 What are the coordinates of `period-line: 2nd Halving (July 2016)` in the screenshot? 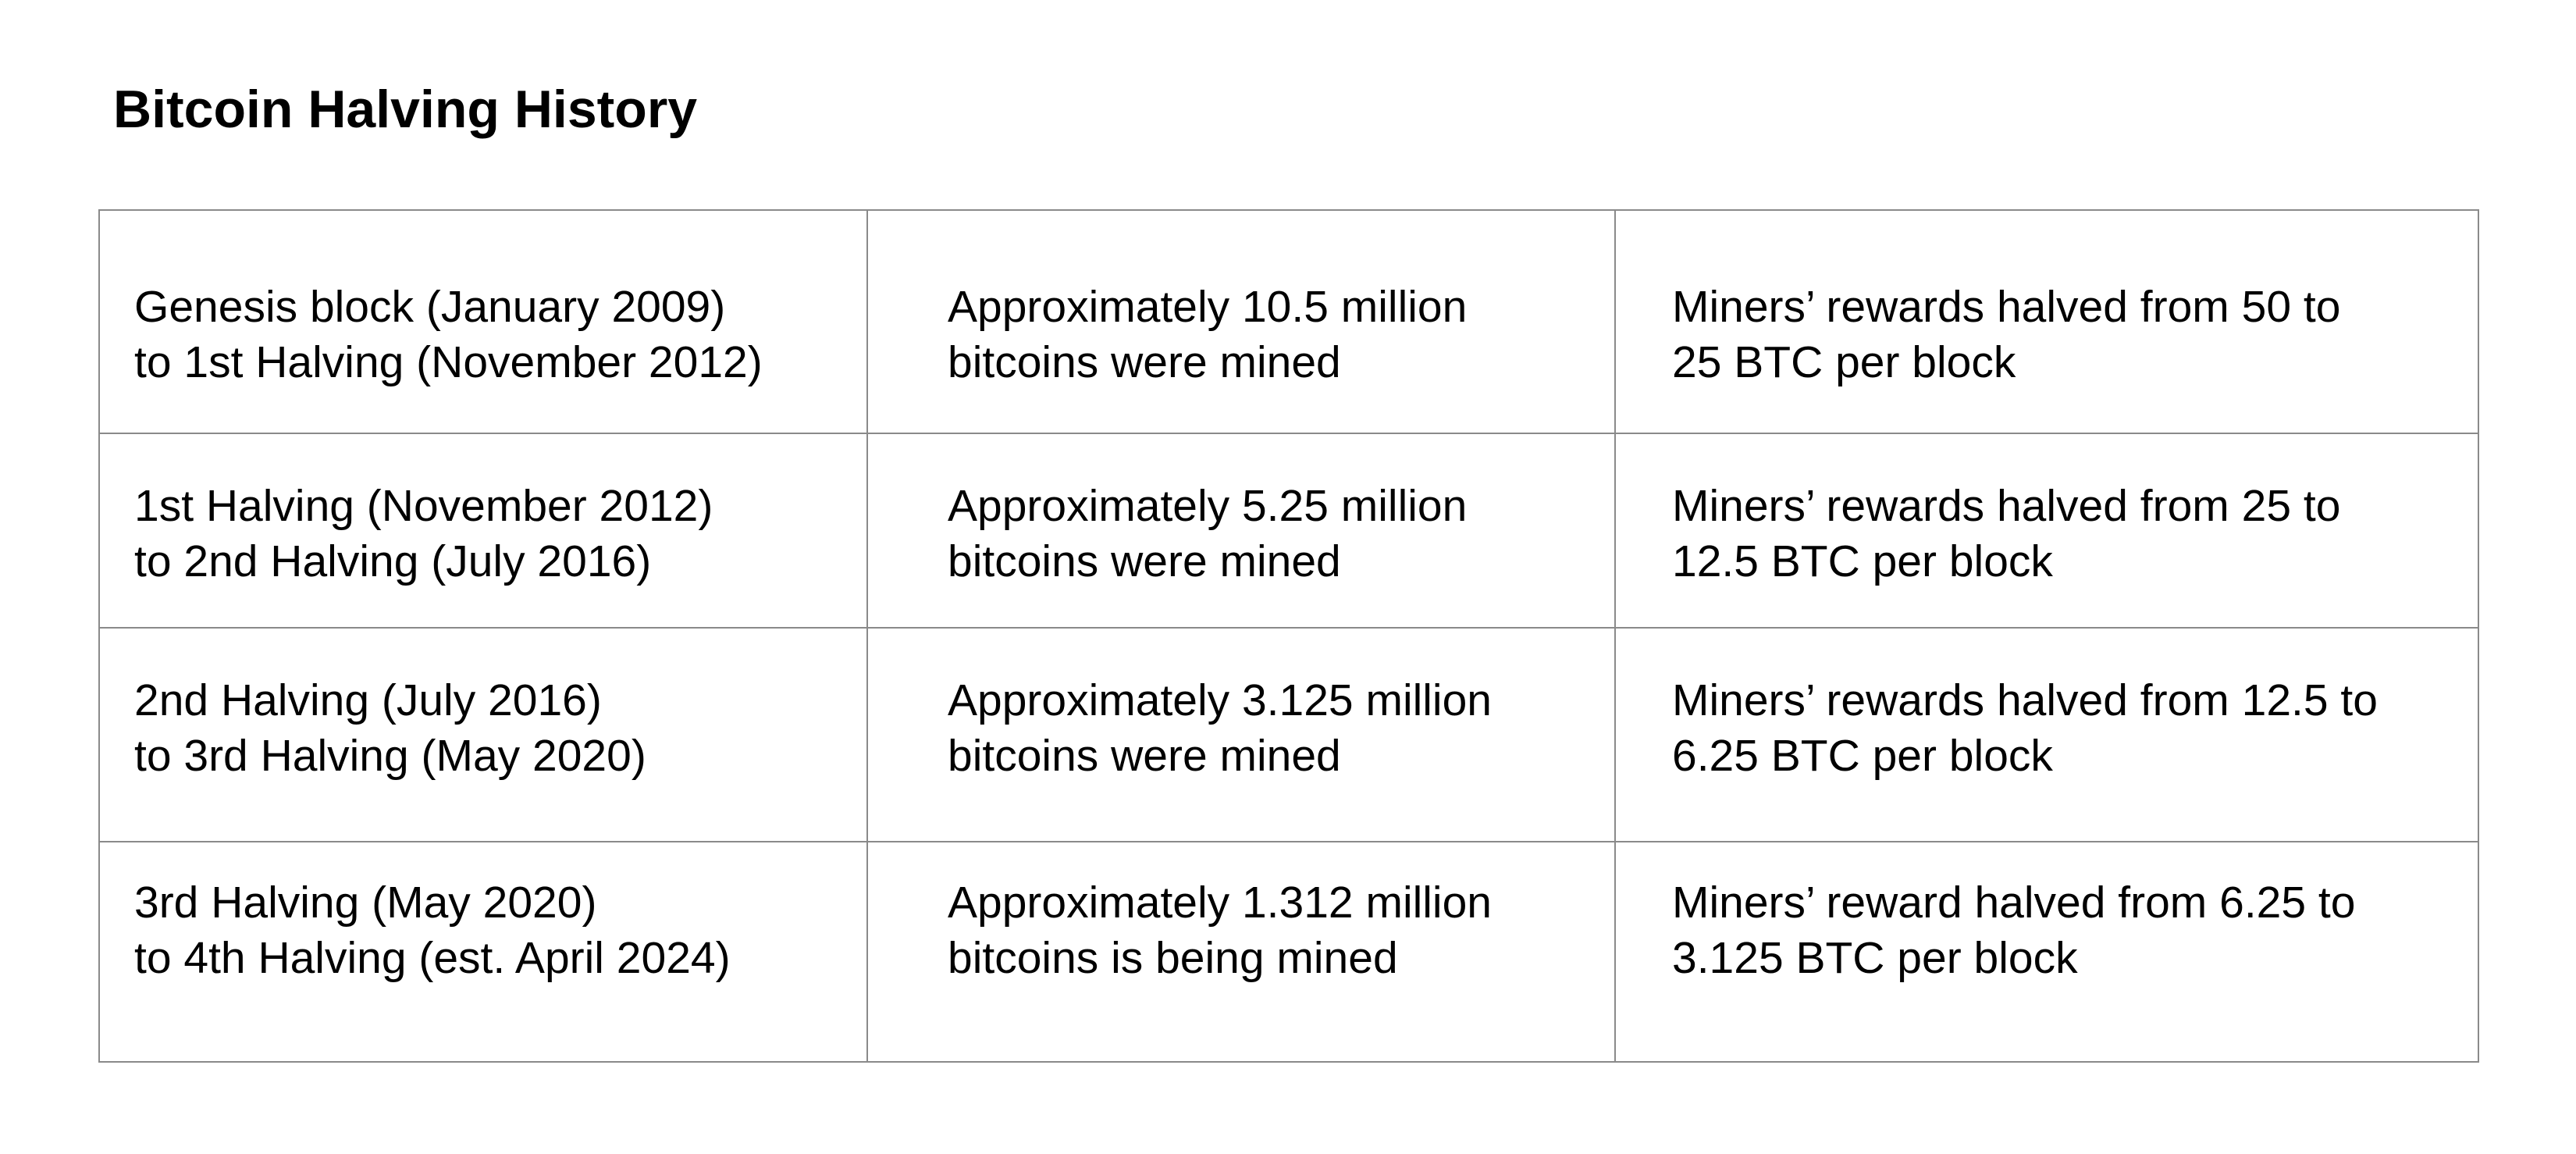 It's located at (368, 700).